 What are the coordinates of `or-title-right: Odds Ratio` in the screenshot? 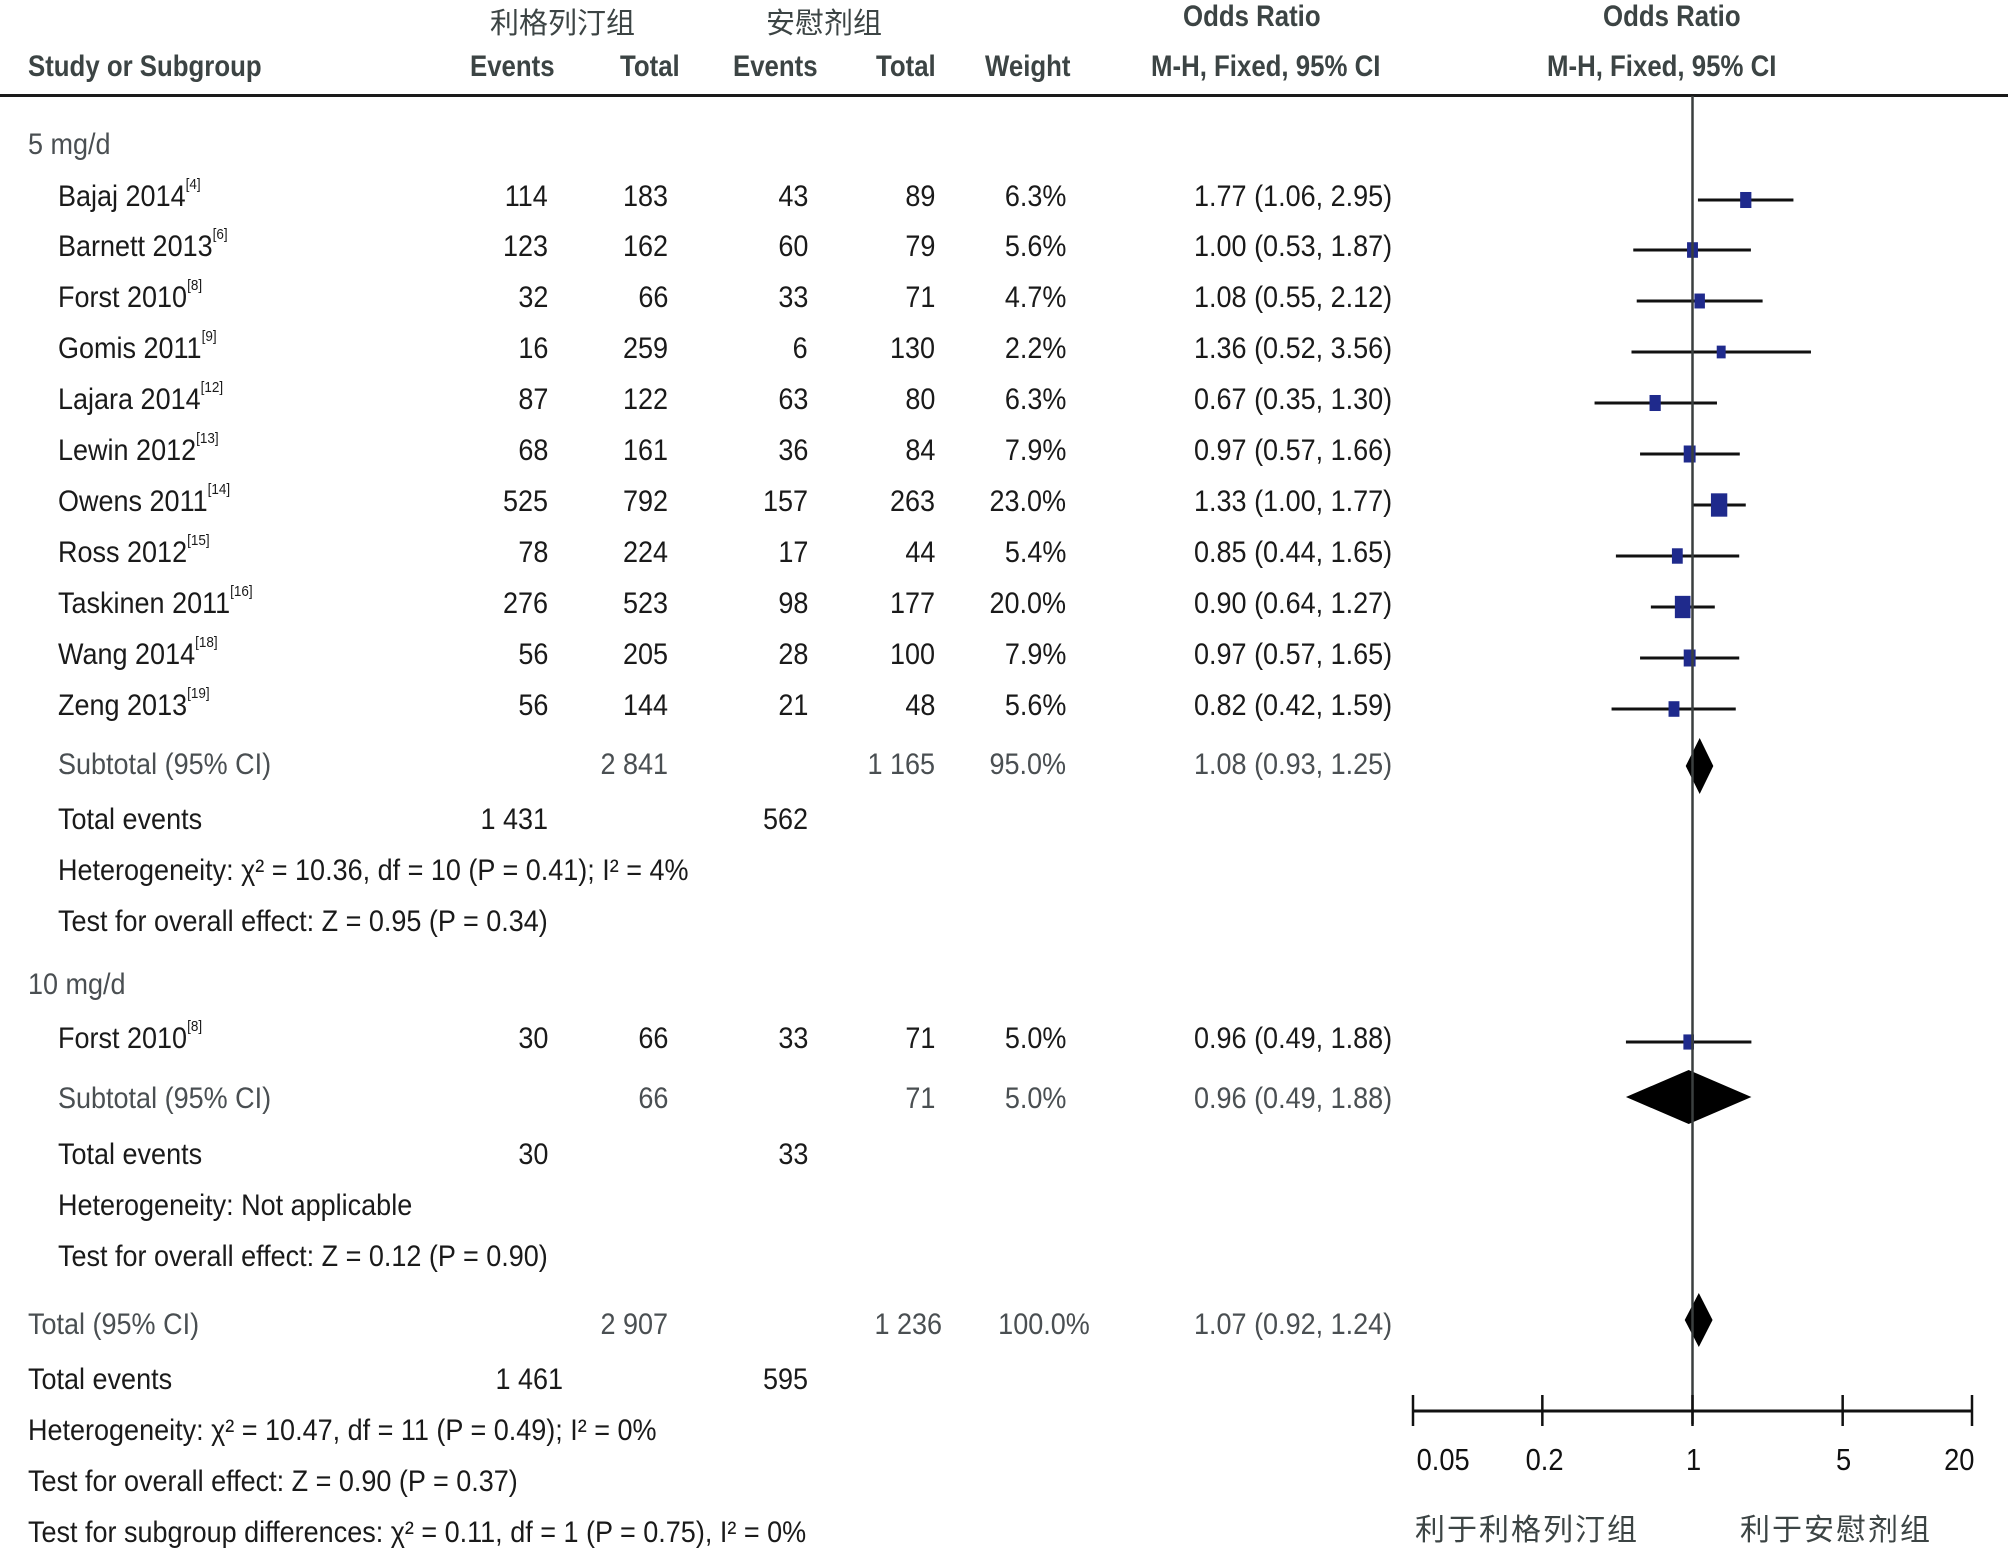 It's located at (1672, 16).